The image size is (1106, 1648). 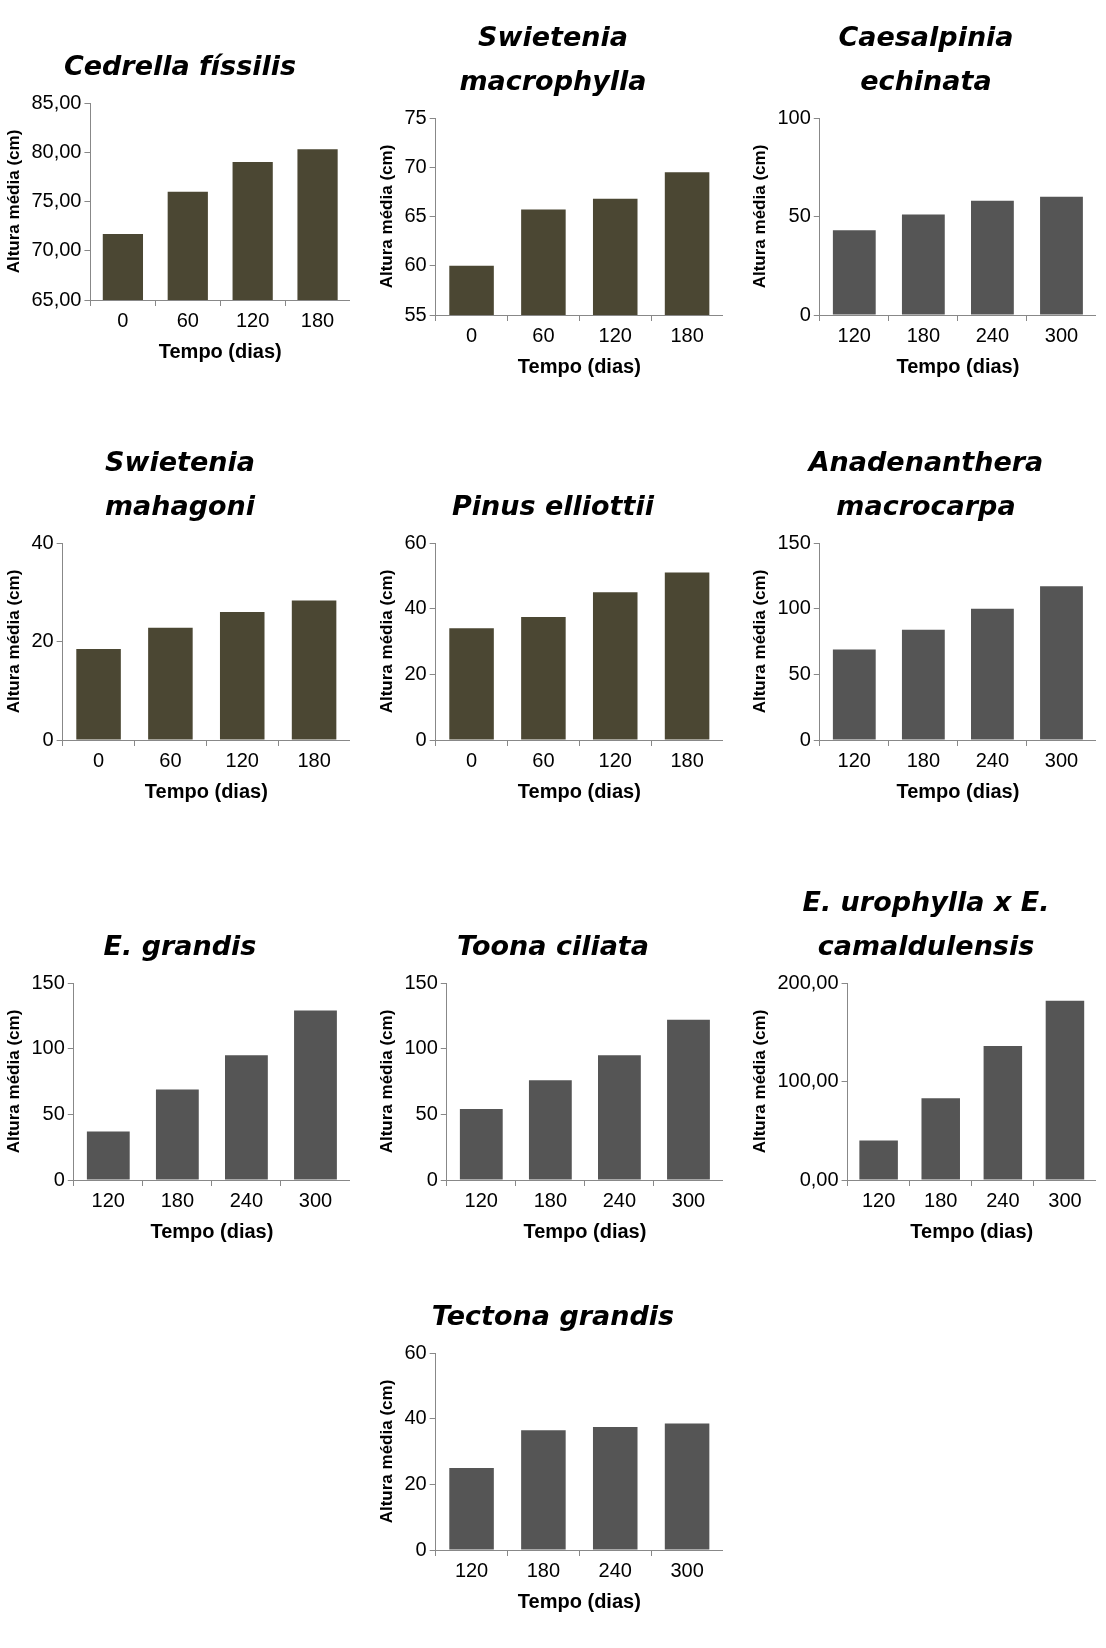 What do you see at coordinates (926, 924) in the screenshot?
I see `chart-title: E. urophylla x E. camaldulensis` at bounding box center [926, 924].